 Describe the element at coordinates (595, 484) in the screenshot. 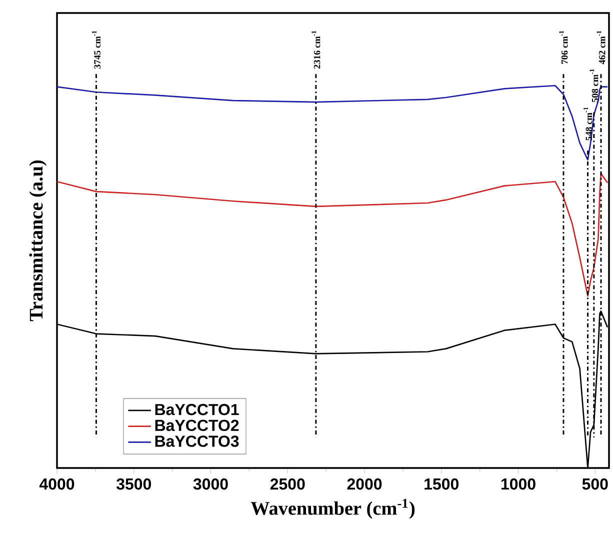

I see `x-tick-label: 500` at that location.